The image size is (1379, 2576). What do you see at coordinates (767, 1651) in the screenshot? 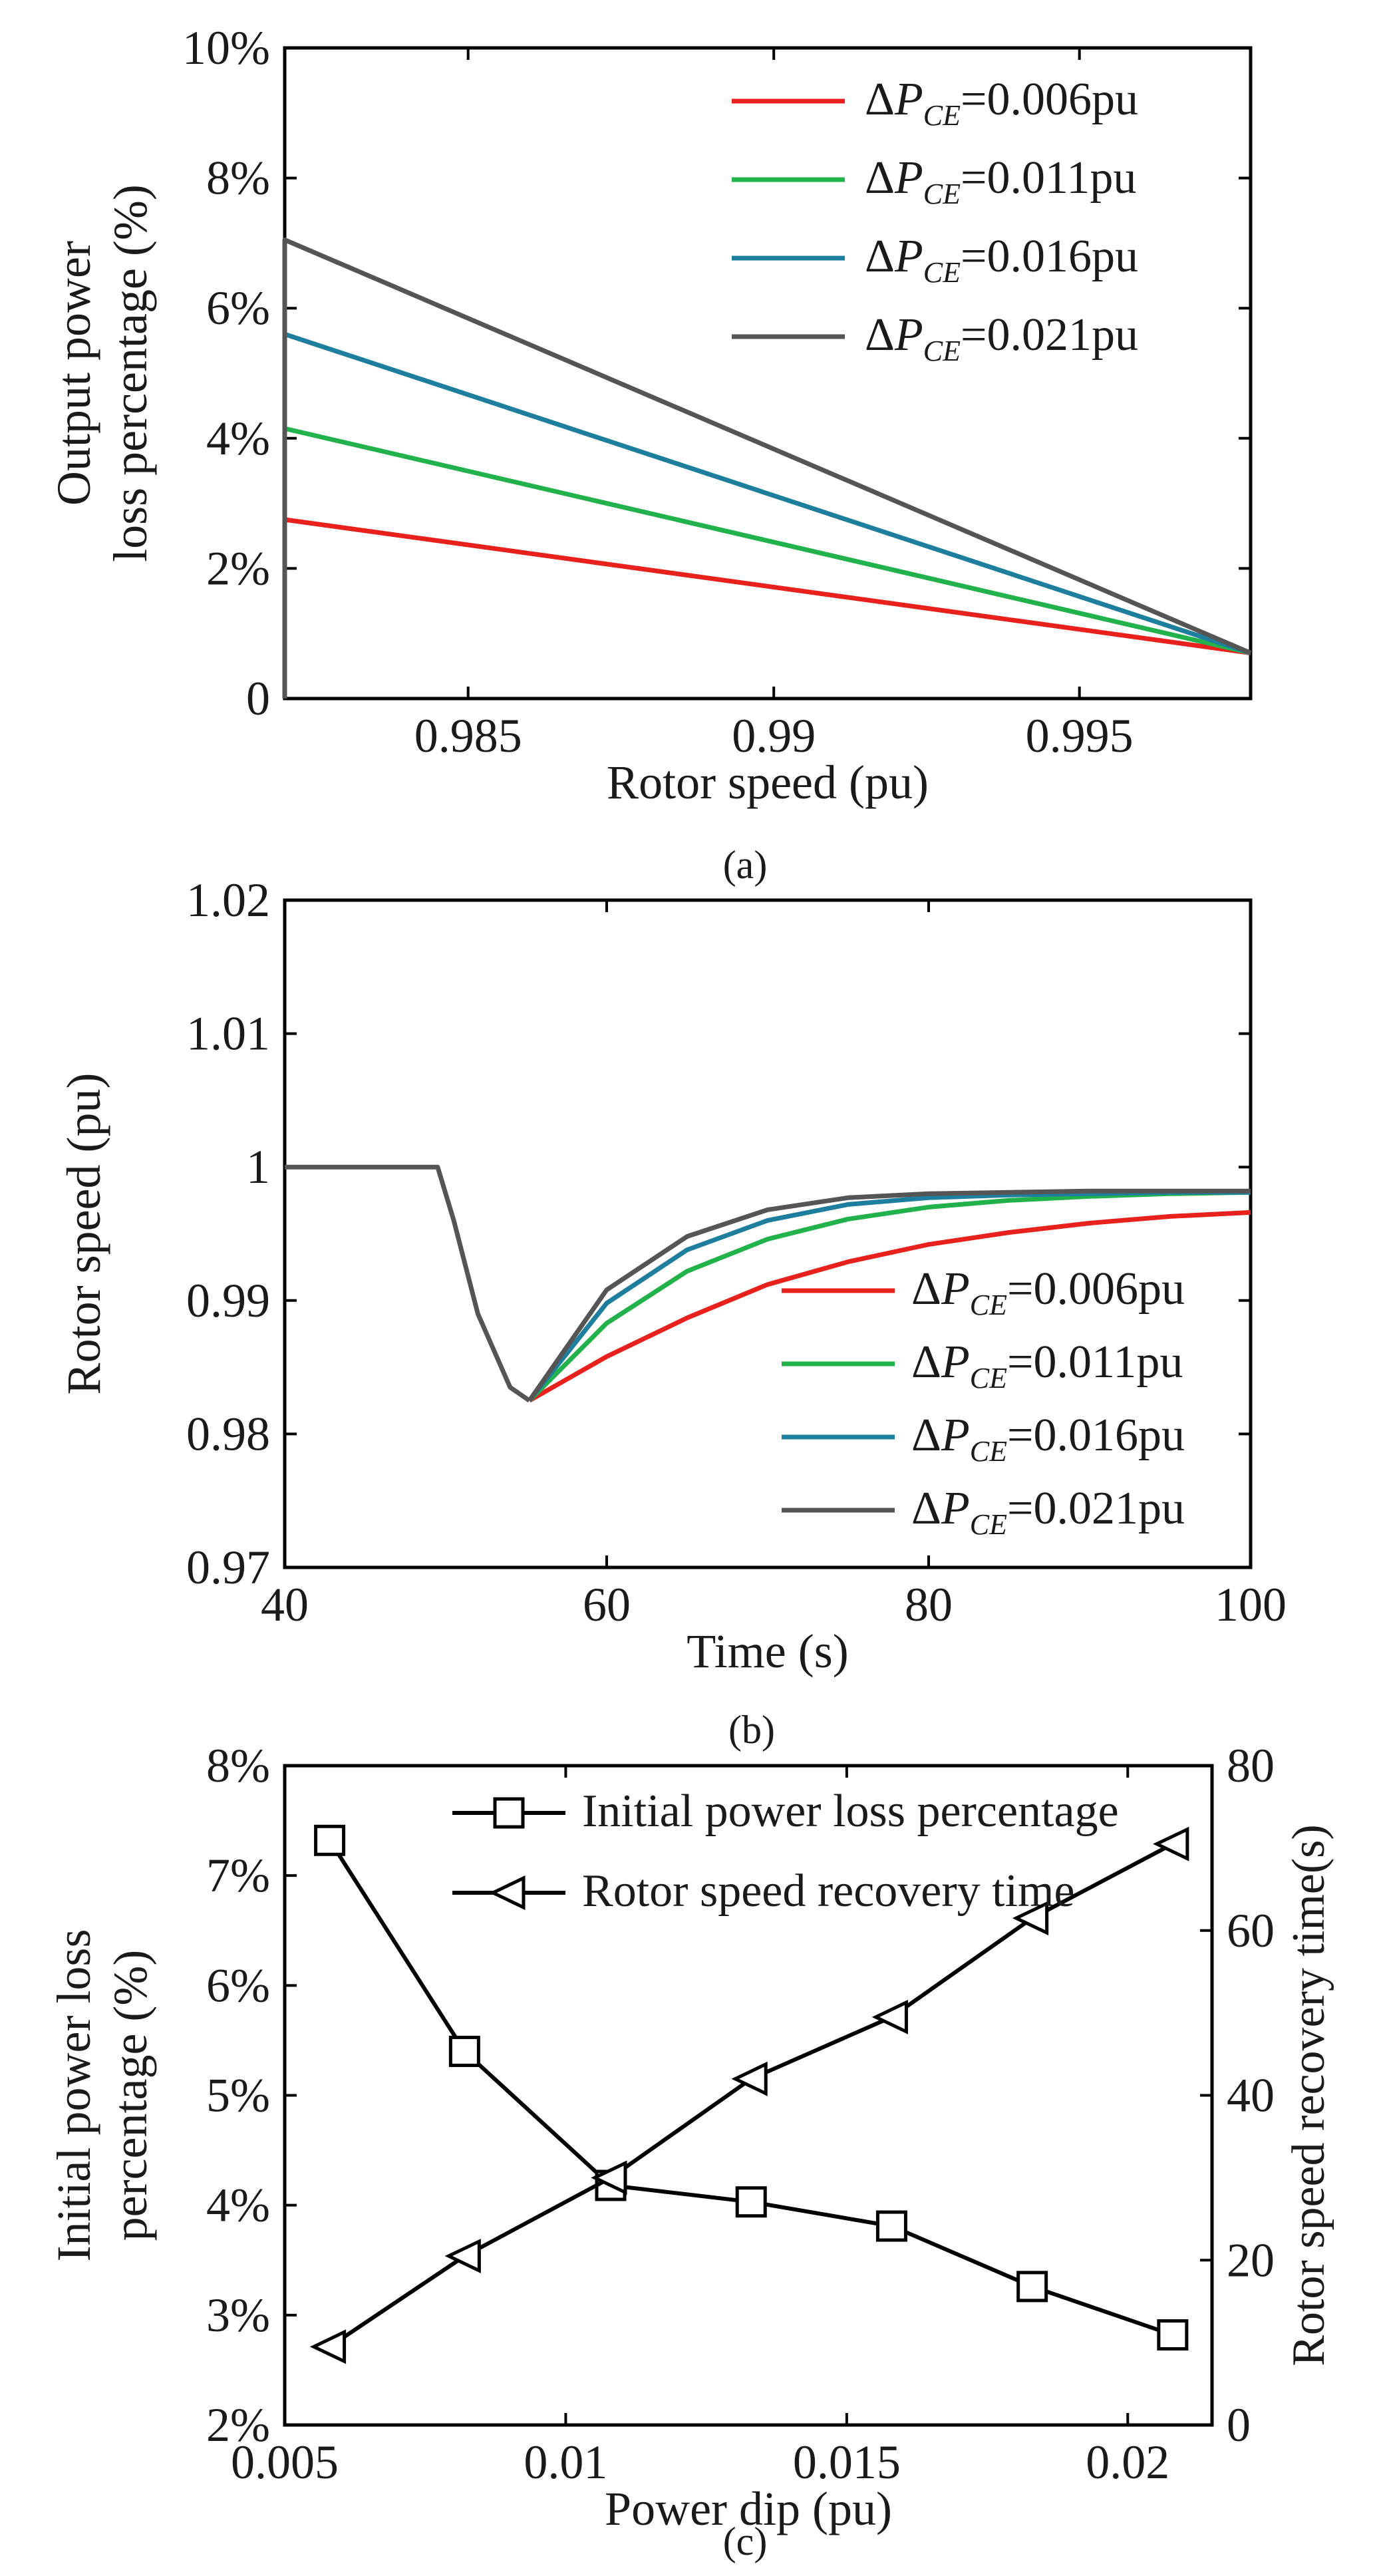
I see `x-axis-label: Time (s)` at bounding box center [767, 1651].